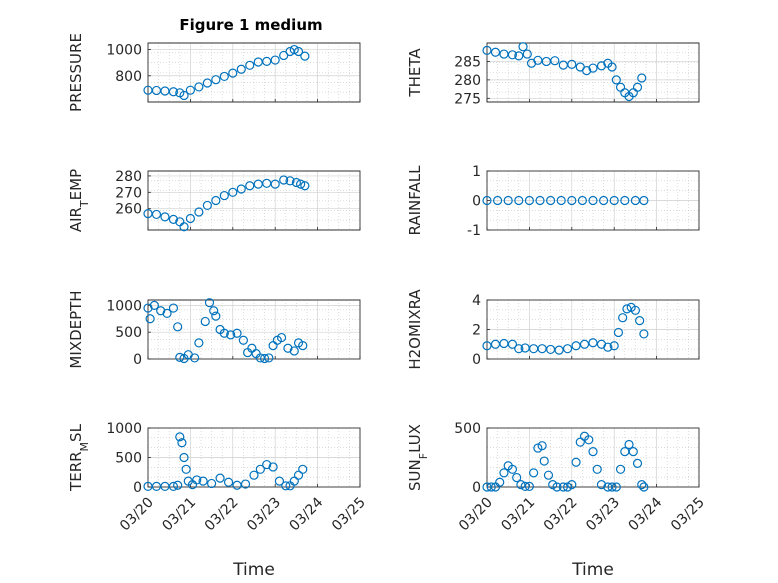 Image resolution: width=778 pixels, height=583 pixels. Describe the element at coordinates (79, 457) in the screenshot. I see `terr_msl-ylabel: TERRMSL` at that location.